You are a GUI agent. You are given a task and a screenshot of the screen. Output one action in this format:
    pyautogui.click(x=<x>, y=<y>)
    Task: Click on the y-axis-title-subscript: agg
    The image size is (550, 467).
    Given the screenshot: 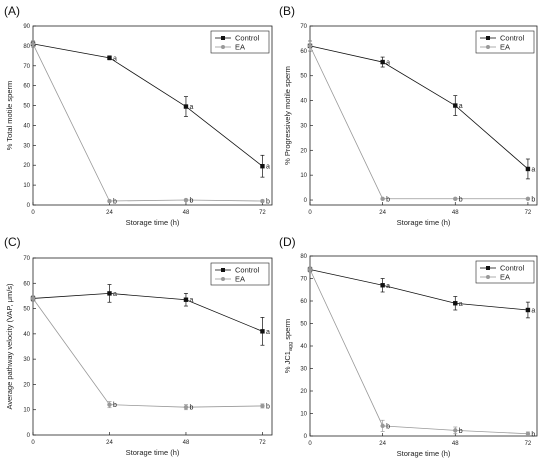 What is the action you would take?
    pyautogui.click(x=291, y=346)
    